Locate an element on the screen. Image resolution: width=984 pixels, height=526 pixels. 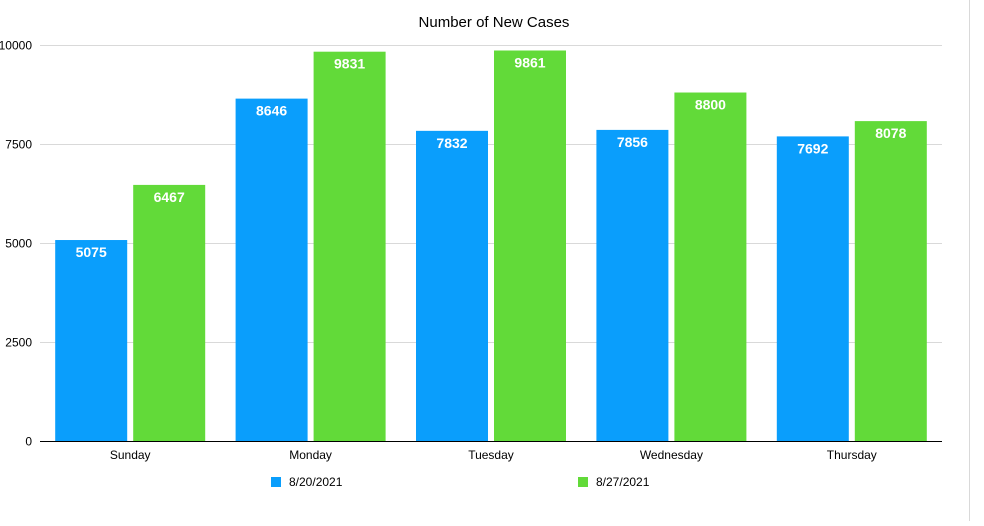
data-label: 8800 is located at coordinates (710, 105).